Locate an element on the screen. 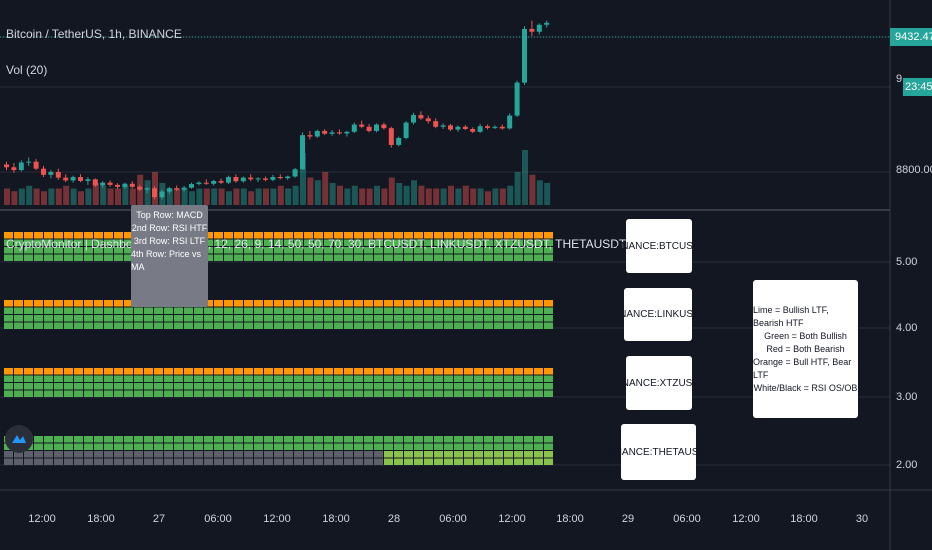  volume-label: Vol (20) is located at coordinates (27, 70).